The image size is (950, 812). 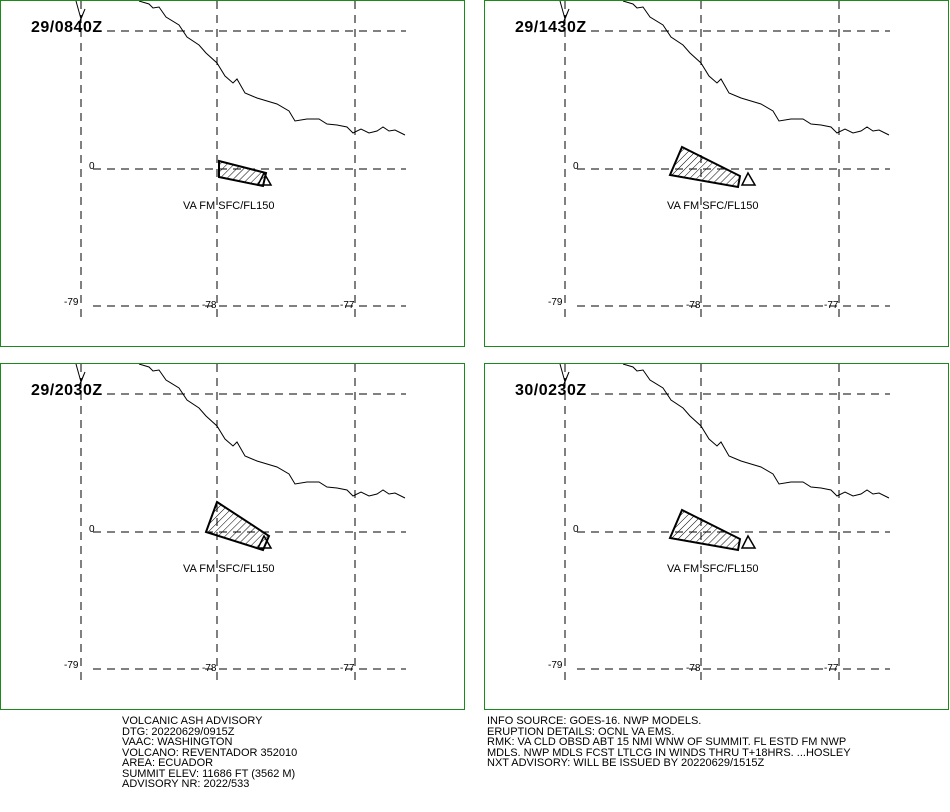 What do you see at coordinates (67, 390) in the screenshot?
I see `panel-time: 29/2030Z` at bounding box center [67, 390].